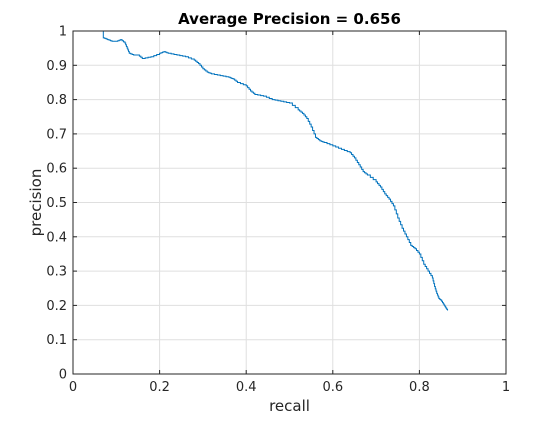 This screenshot has height=424, width=560. Describe the element at coordinates (56, 340) in the screenshot. I see `y-tick-label: 0.1` at that location.